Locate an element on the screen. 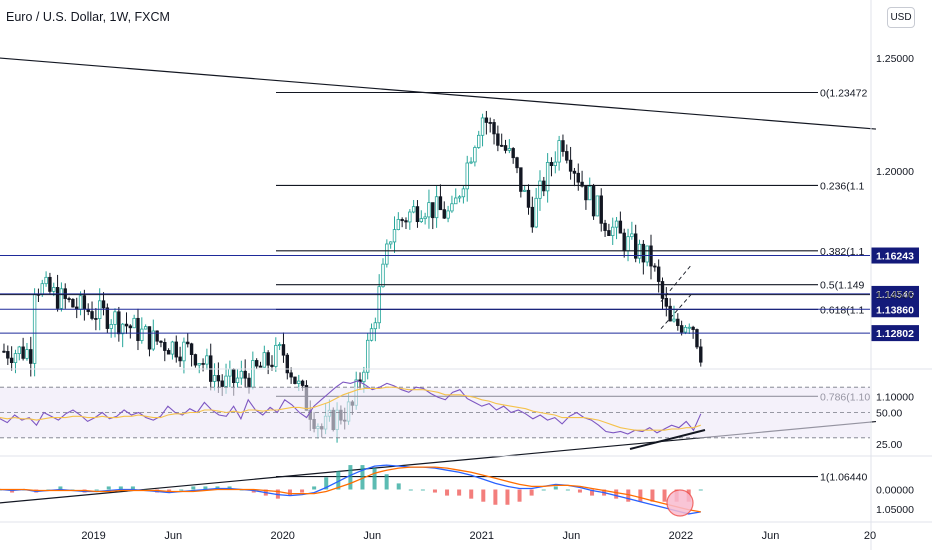 The width and height of the screenshot is (932, 550). fib-level-label: 0.236(1.1 is located at coordinates (842, 186).